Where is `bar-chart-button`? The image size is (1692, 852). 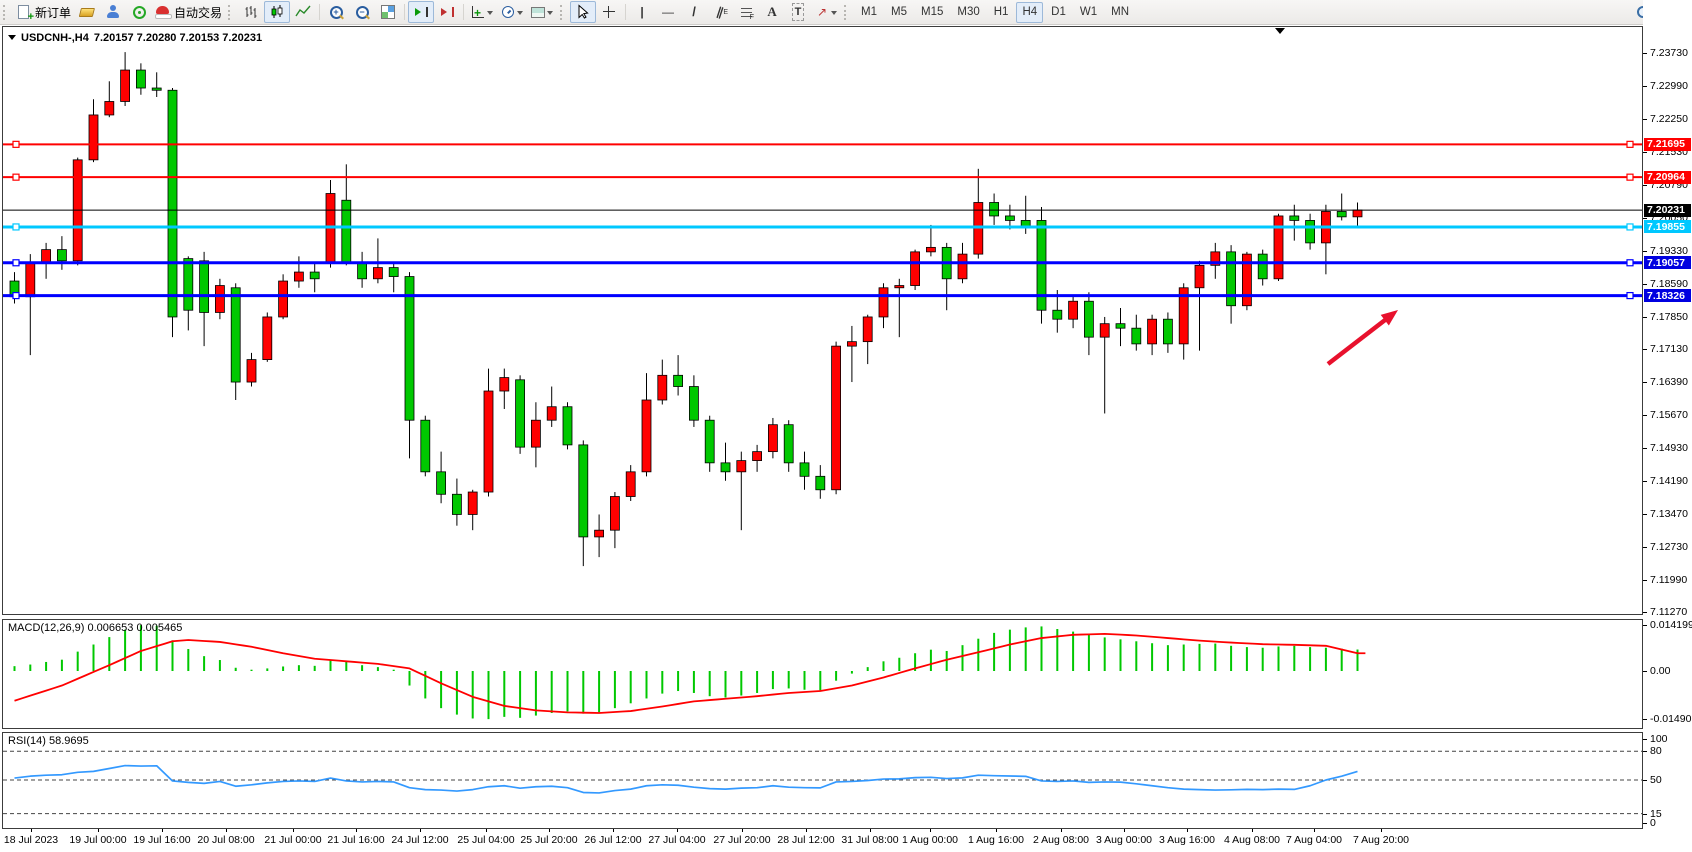
bar-chart-button is located at coordinates (251, 12).